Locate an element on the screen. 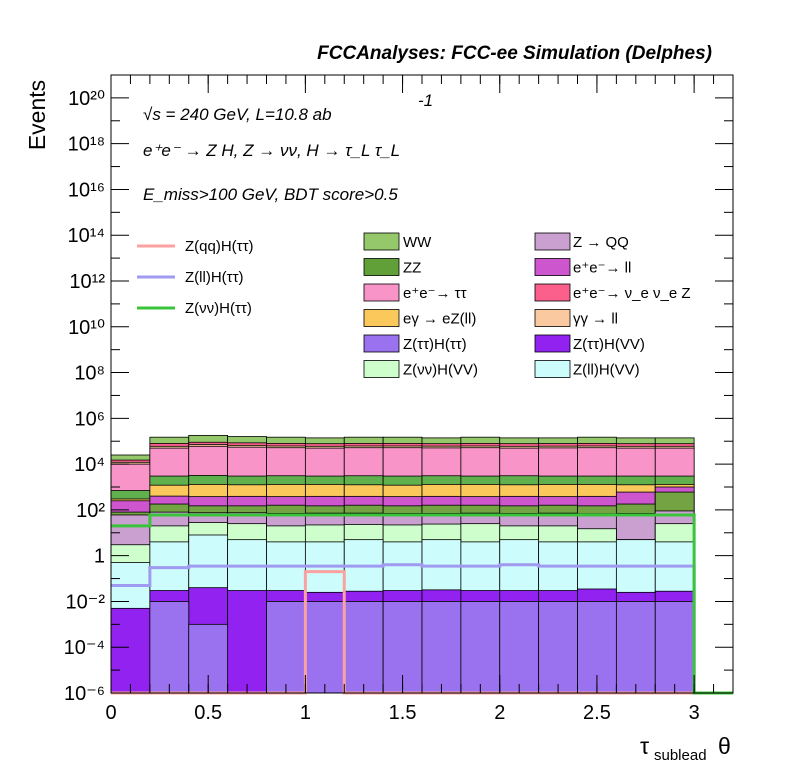 The height and width of the screenshot is (772, 796). legend-label: Z(ττ)H(VV) is located at coordinates (609, 344).